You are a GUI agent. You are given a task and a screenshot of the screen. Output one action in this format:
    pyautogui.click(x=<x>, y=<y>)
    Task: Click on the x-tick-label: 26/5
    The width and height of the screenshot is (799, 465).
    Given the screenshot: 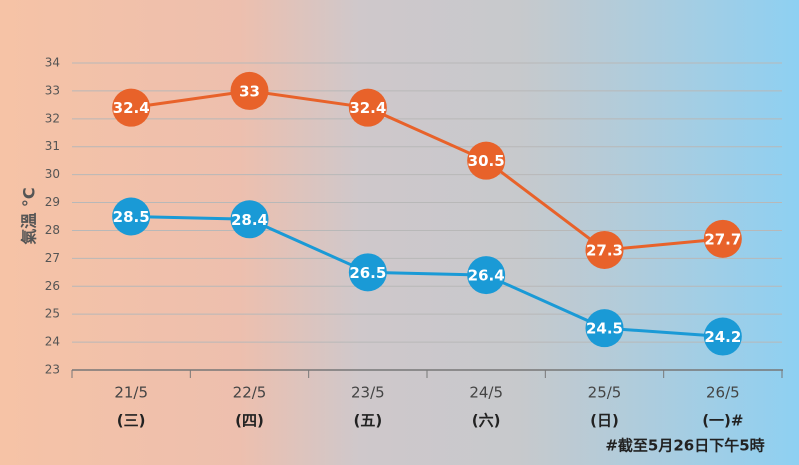 What is the action you would take?
    pyautogui.click(x=723, y=393)
    